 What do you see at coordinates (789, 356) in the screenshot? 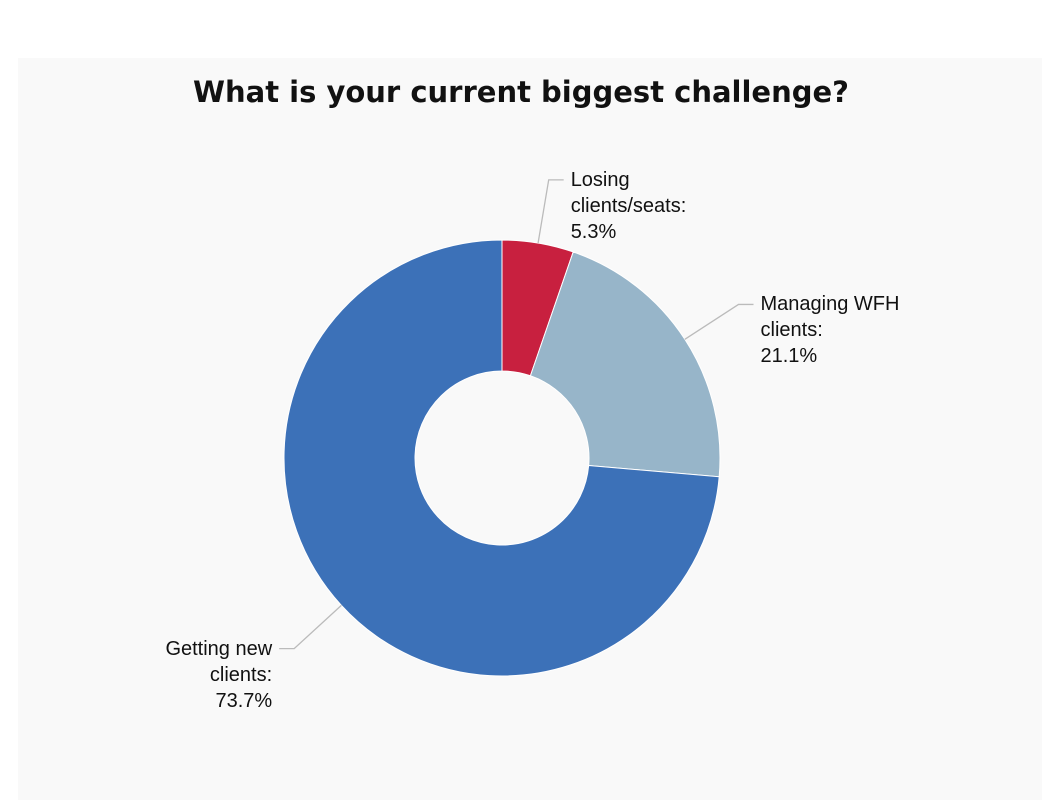
I see `value-label: 21.1%` at bounding box center [789, 356].